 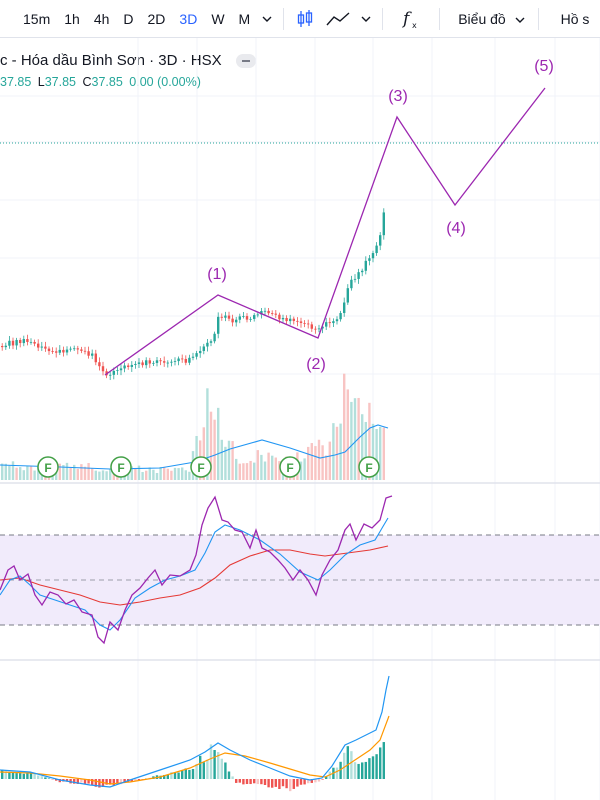 I want to click on function-fx-icon: f x, so click(x=411, y=19).